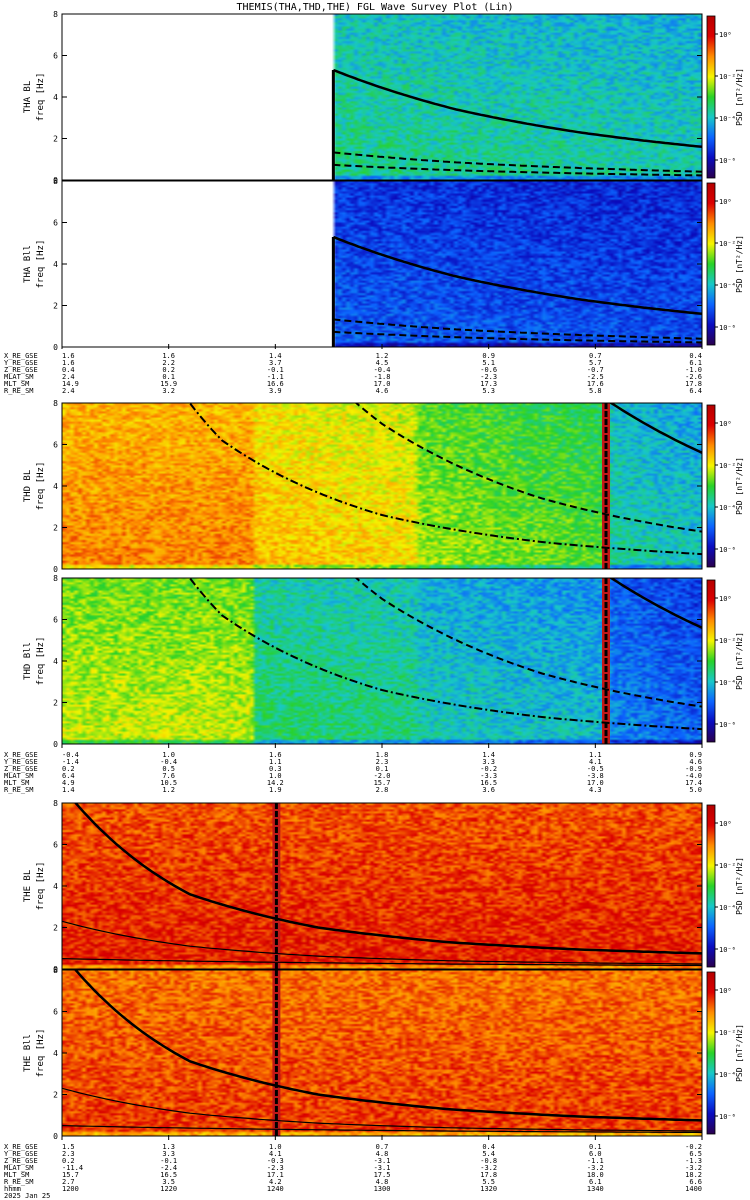 The height and width of the screenshot is (1200, 750). Describe the element at coordinates (695, 363) in the screenshot. I see `ephemeris-value: 6.1` at that location.